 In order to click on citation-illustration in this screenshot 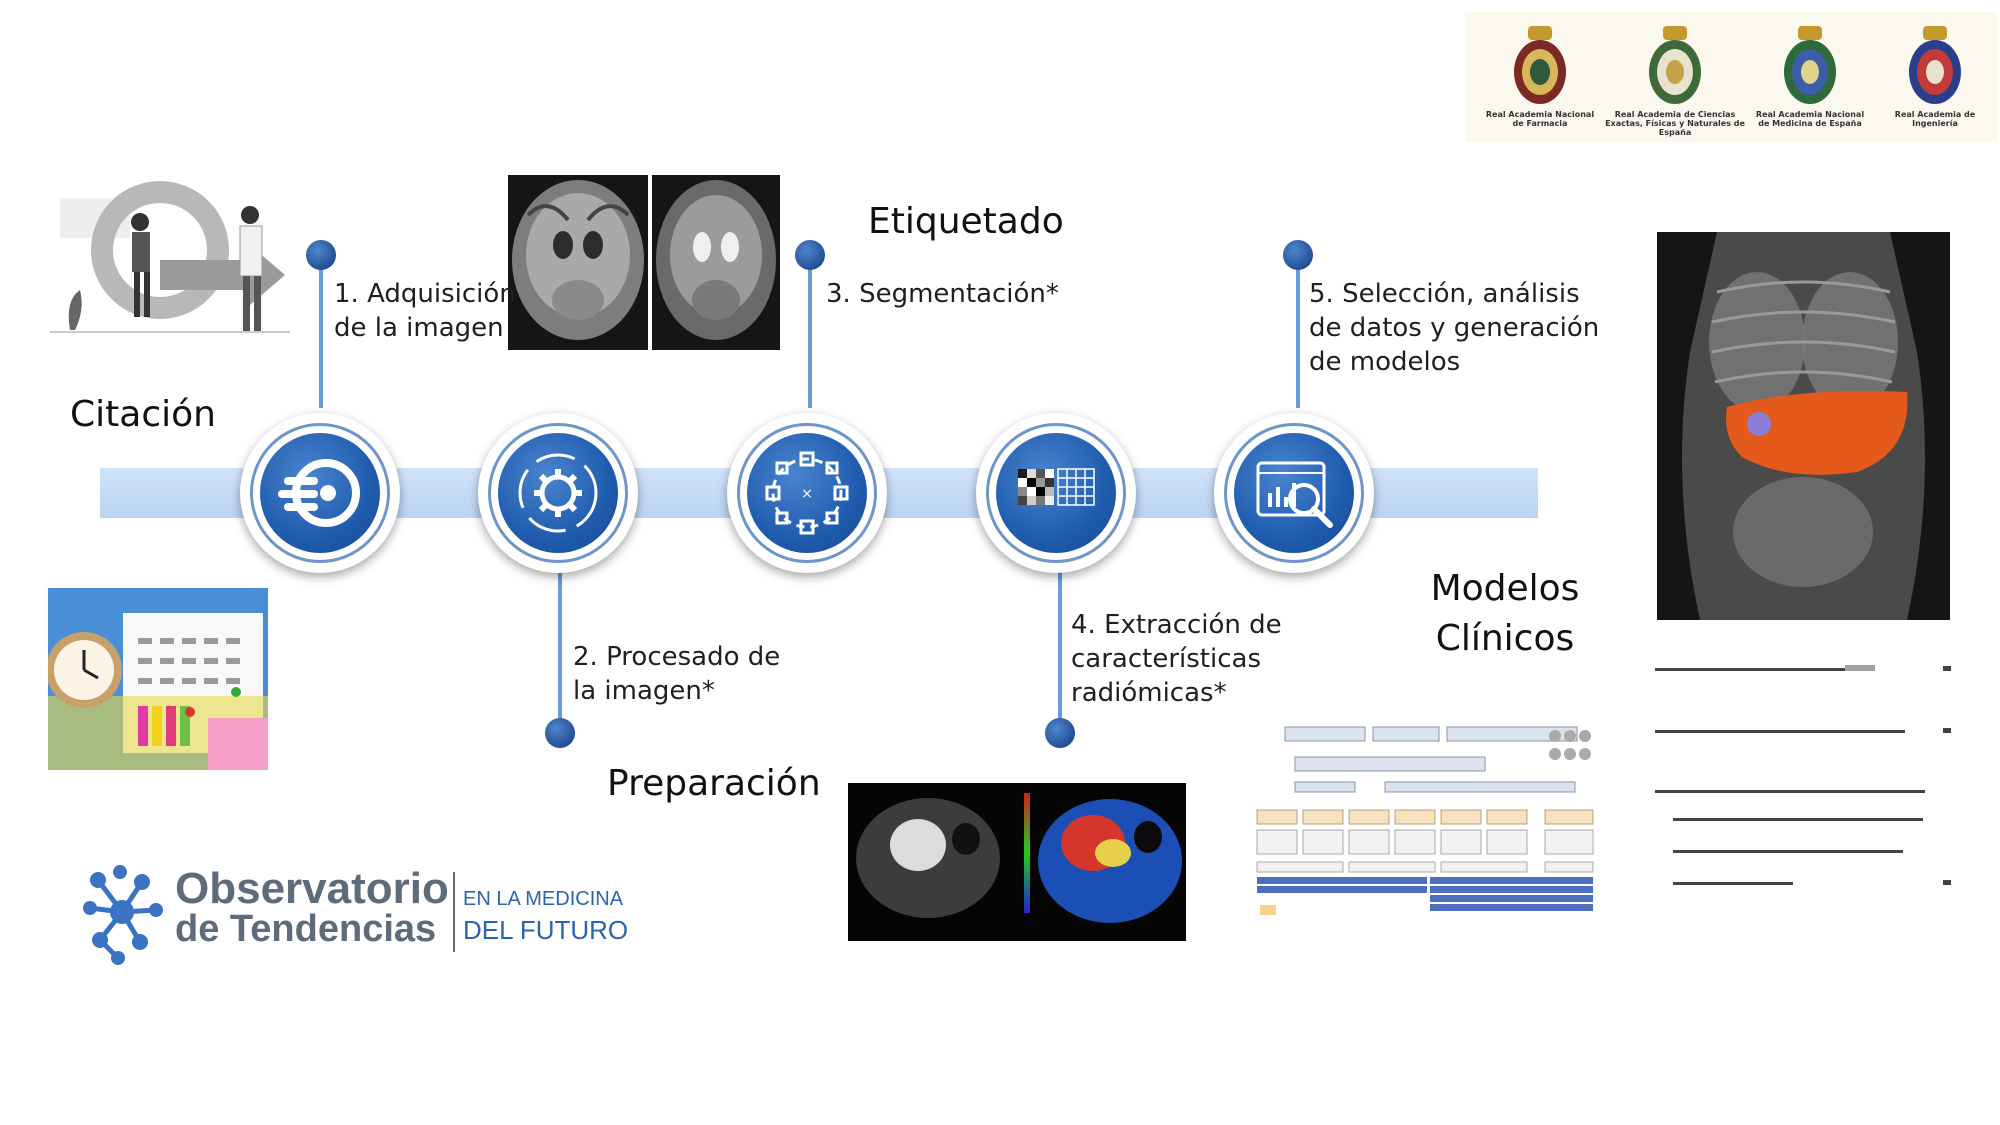, I will do `click(170, 260)`.